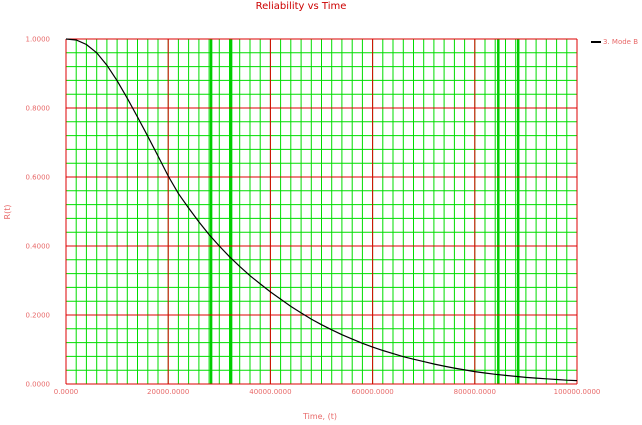 This screenshot has height=425, width=642. What do you see at coordinates (38, 247) in the screenshot?
I see `y-tick-label: 0.4000` at bounding box center [38, 247].